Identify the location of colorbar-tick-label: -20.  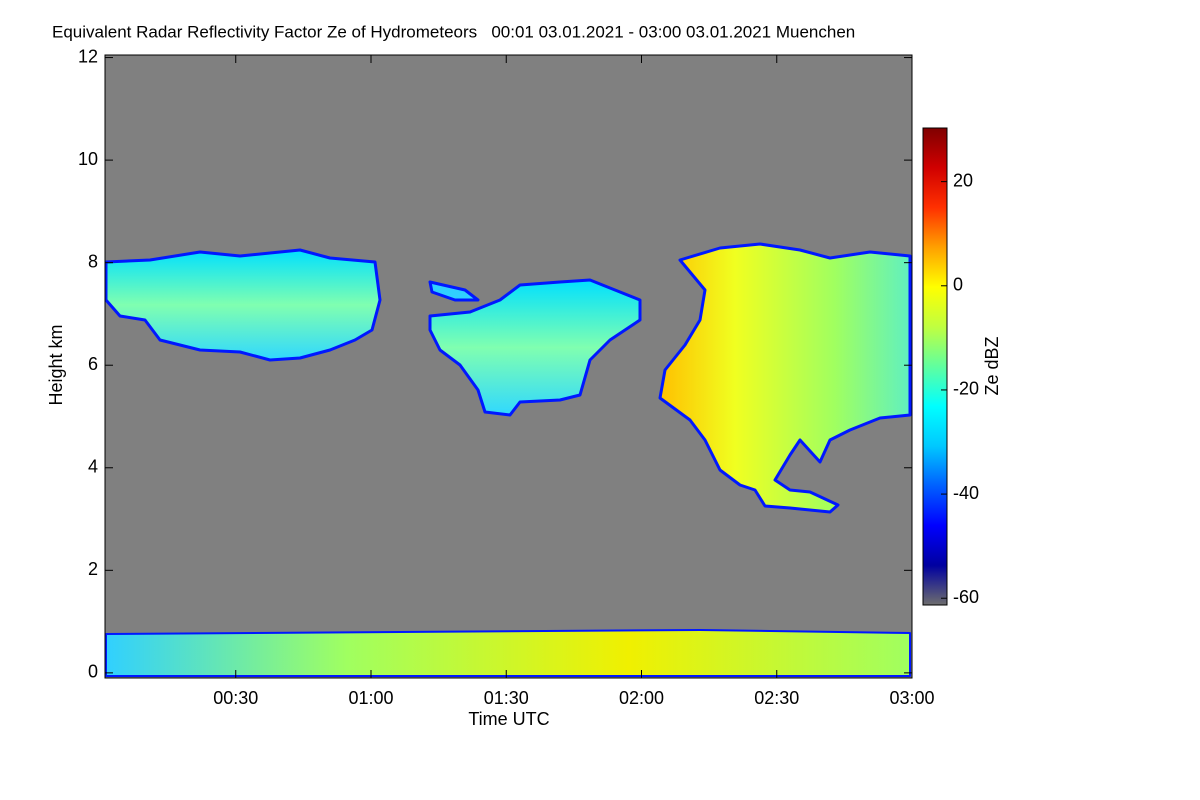
(966, 389).